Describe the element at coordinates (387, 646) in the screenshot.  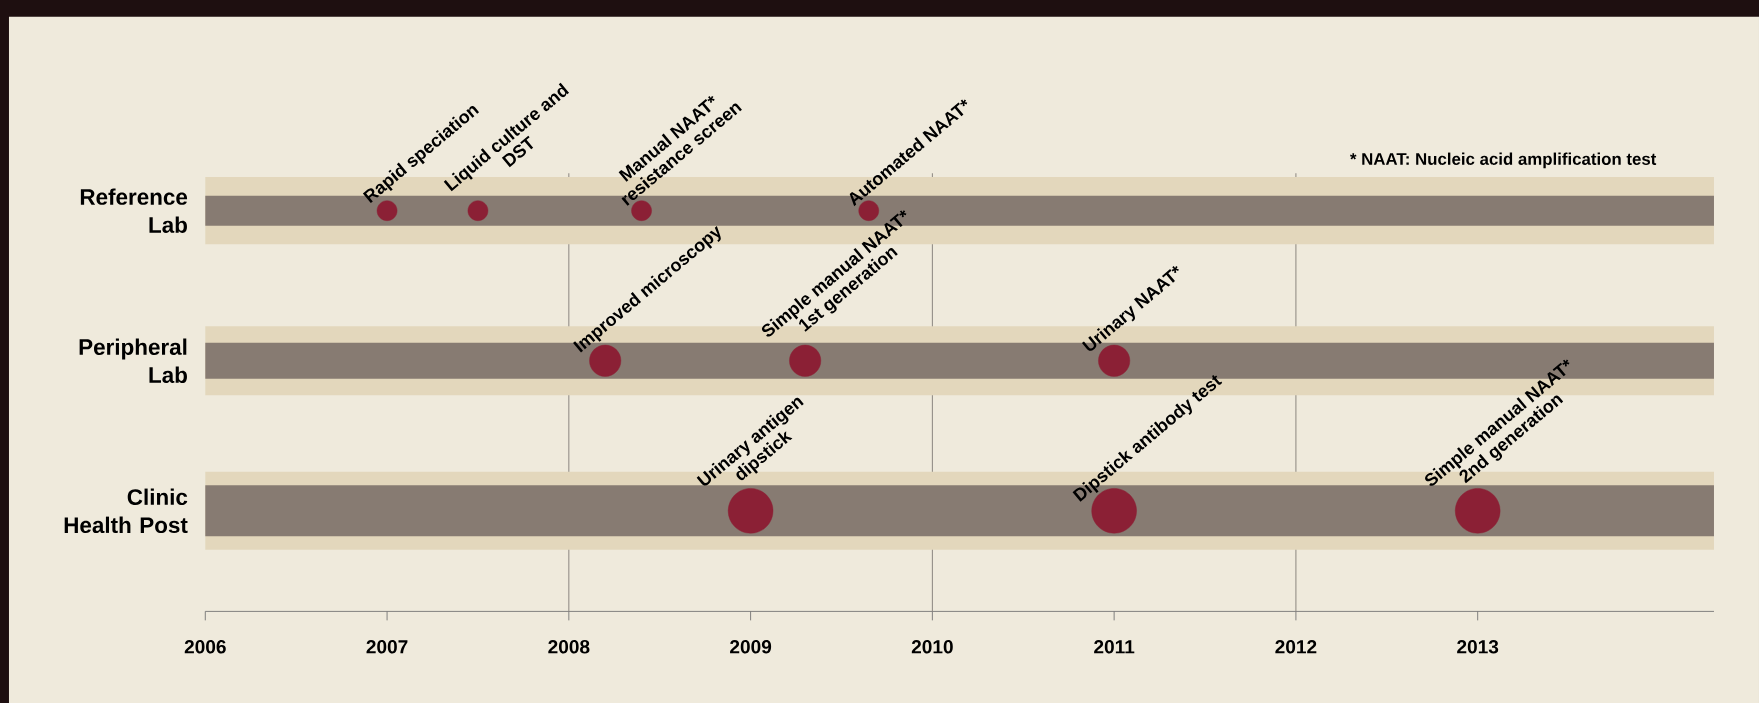
I see `x-tick-label: 2007` at that location.